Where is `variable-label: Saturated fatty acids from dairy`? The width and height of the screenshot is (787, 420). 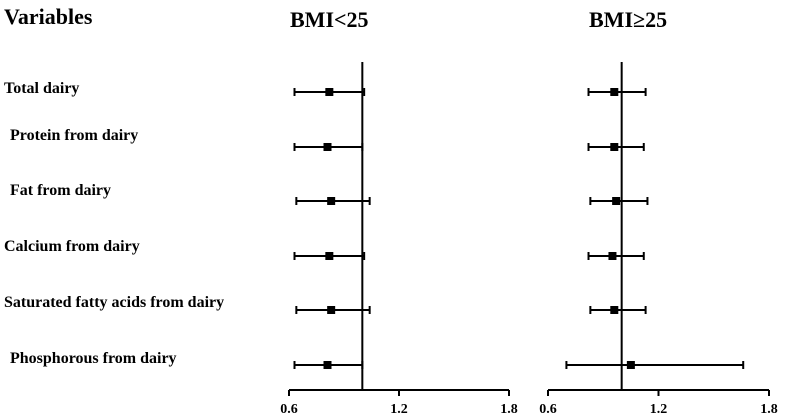 variable-label: Saturated fatty acids from dairy is located at coordinates (114, 302).